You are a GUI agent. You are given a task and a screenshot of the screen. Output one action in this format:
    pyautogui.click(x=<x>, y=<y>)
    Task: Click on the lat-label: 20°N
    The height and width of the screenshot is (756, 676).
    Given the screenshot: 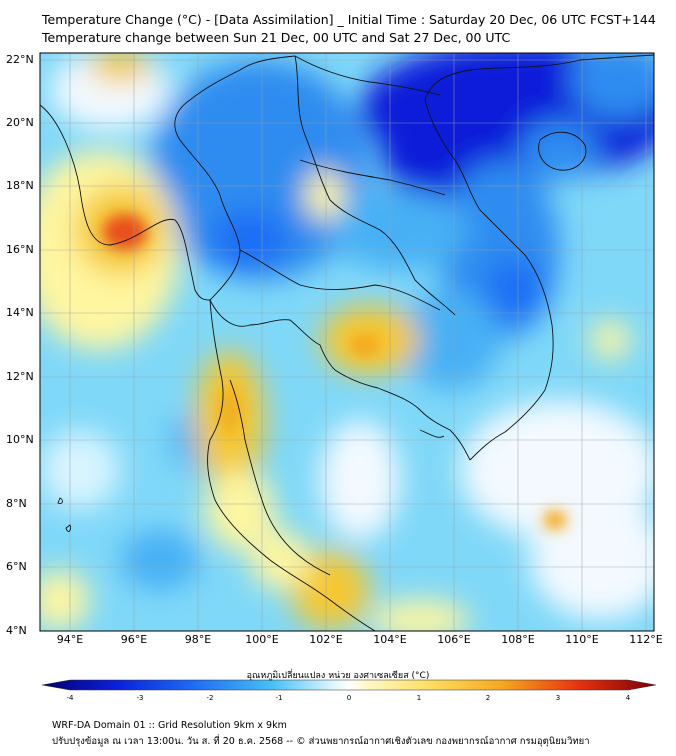 What is the action you would take?
    pyautogui.click(x=20, y=122)
    